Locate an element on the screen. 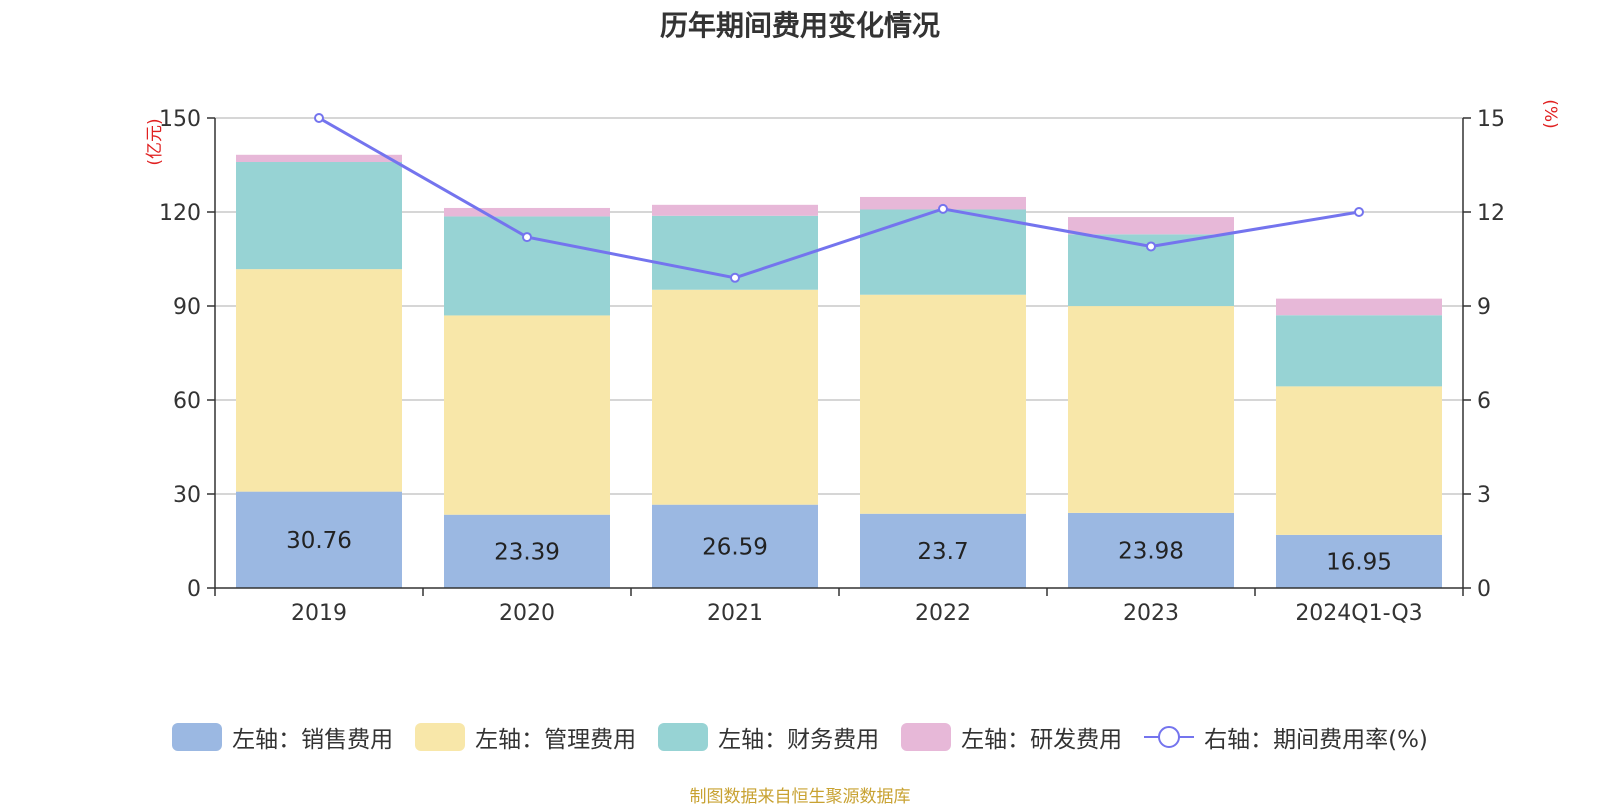 This screenshot has height=807, width=1600. bar-value-label: 23.7 is located at coordinates (942, 552).